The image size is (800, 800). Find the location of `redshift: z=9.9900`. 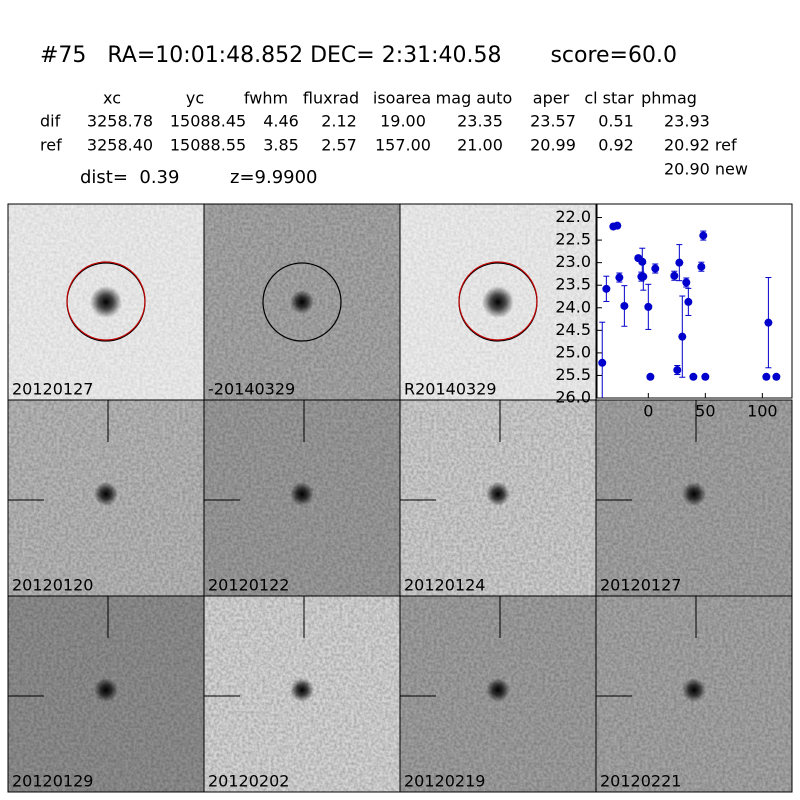

redshift: z=9.9900 is located at coordinates (274, 177).